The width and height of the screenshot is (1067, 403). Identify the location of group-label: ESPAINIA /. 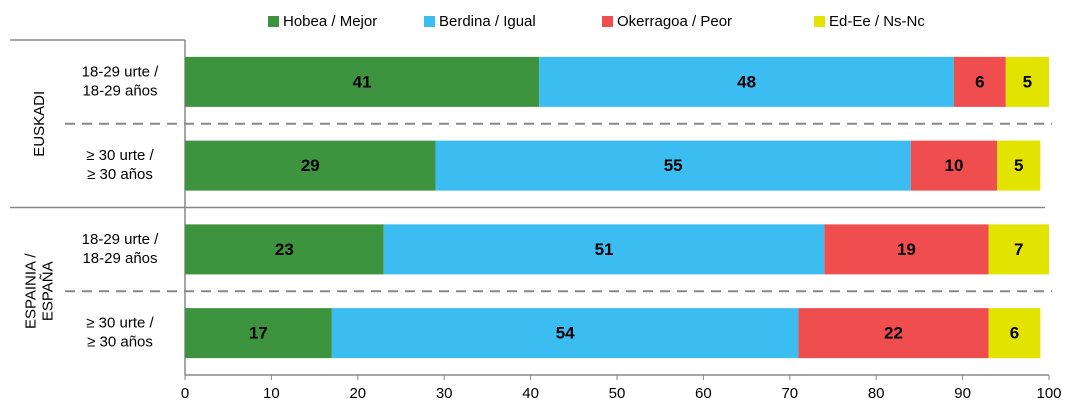
(30, 291).